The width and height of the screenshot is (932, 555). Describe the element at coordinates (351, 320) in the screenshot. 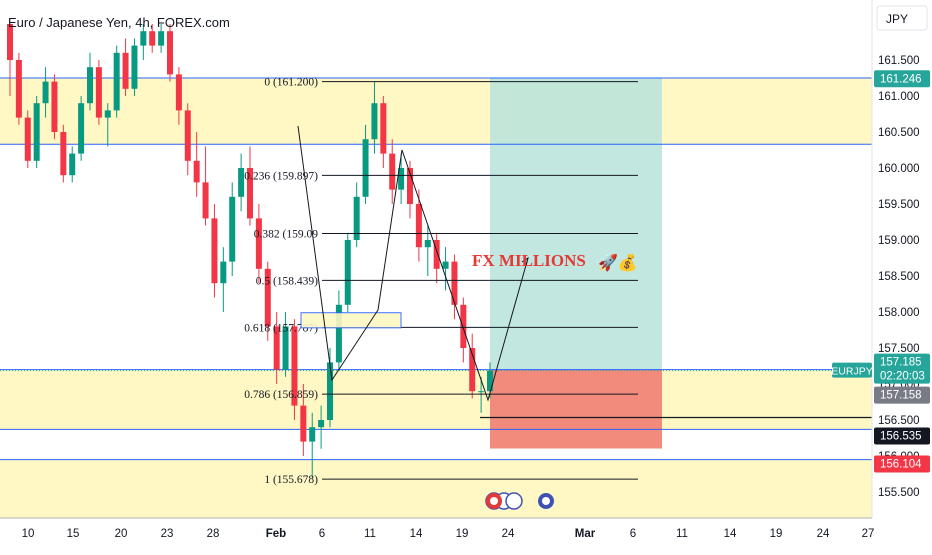

I see `order-block` at that location.